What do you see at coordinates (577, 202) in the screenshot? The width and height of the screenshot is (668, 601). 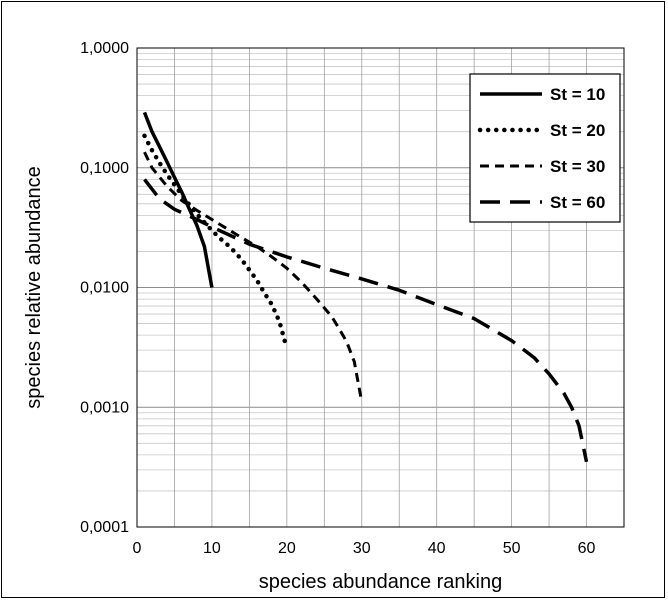 I see `legend-label: St = 60` at bounding box center [577, 202].